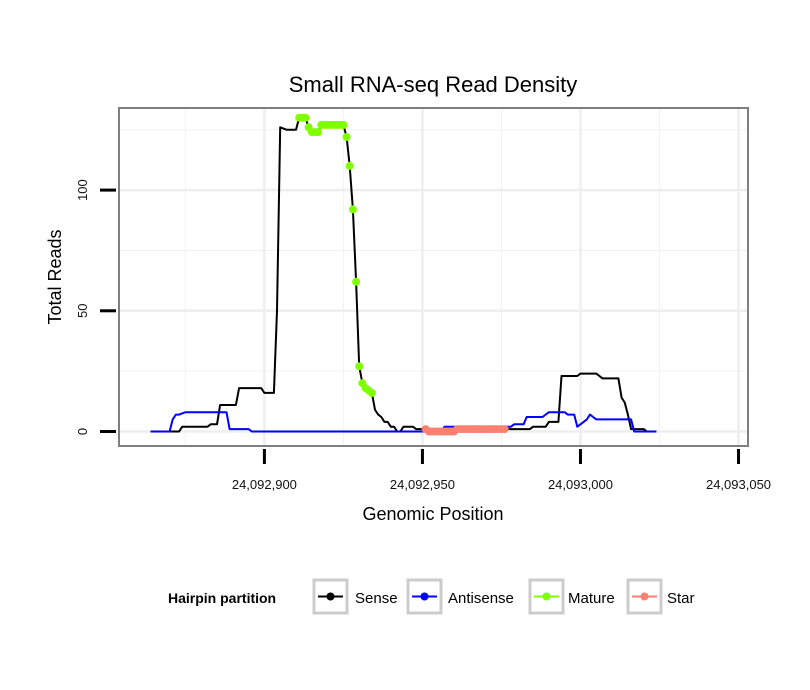  Describe the element at coordinates (403, 422) in the screenshot. I see `series-line-antisense` at that location.